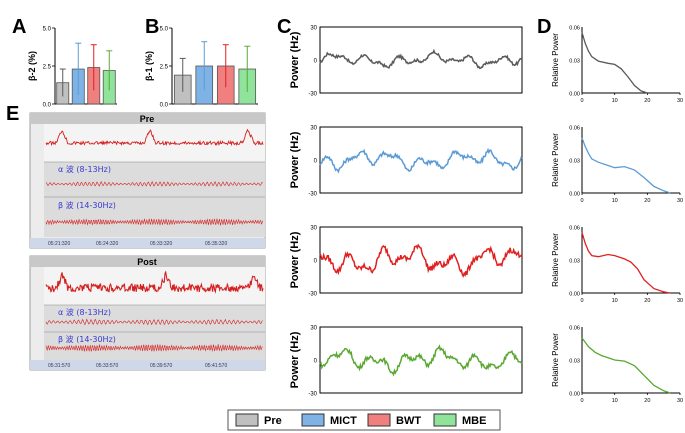 This screenshot has width=685, height=433. Describe the element at coordinates (574, 129) in the screenshot. I see `relpow-ytick-mict: 0.06` at that location.